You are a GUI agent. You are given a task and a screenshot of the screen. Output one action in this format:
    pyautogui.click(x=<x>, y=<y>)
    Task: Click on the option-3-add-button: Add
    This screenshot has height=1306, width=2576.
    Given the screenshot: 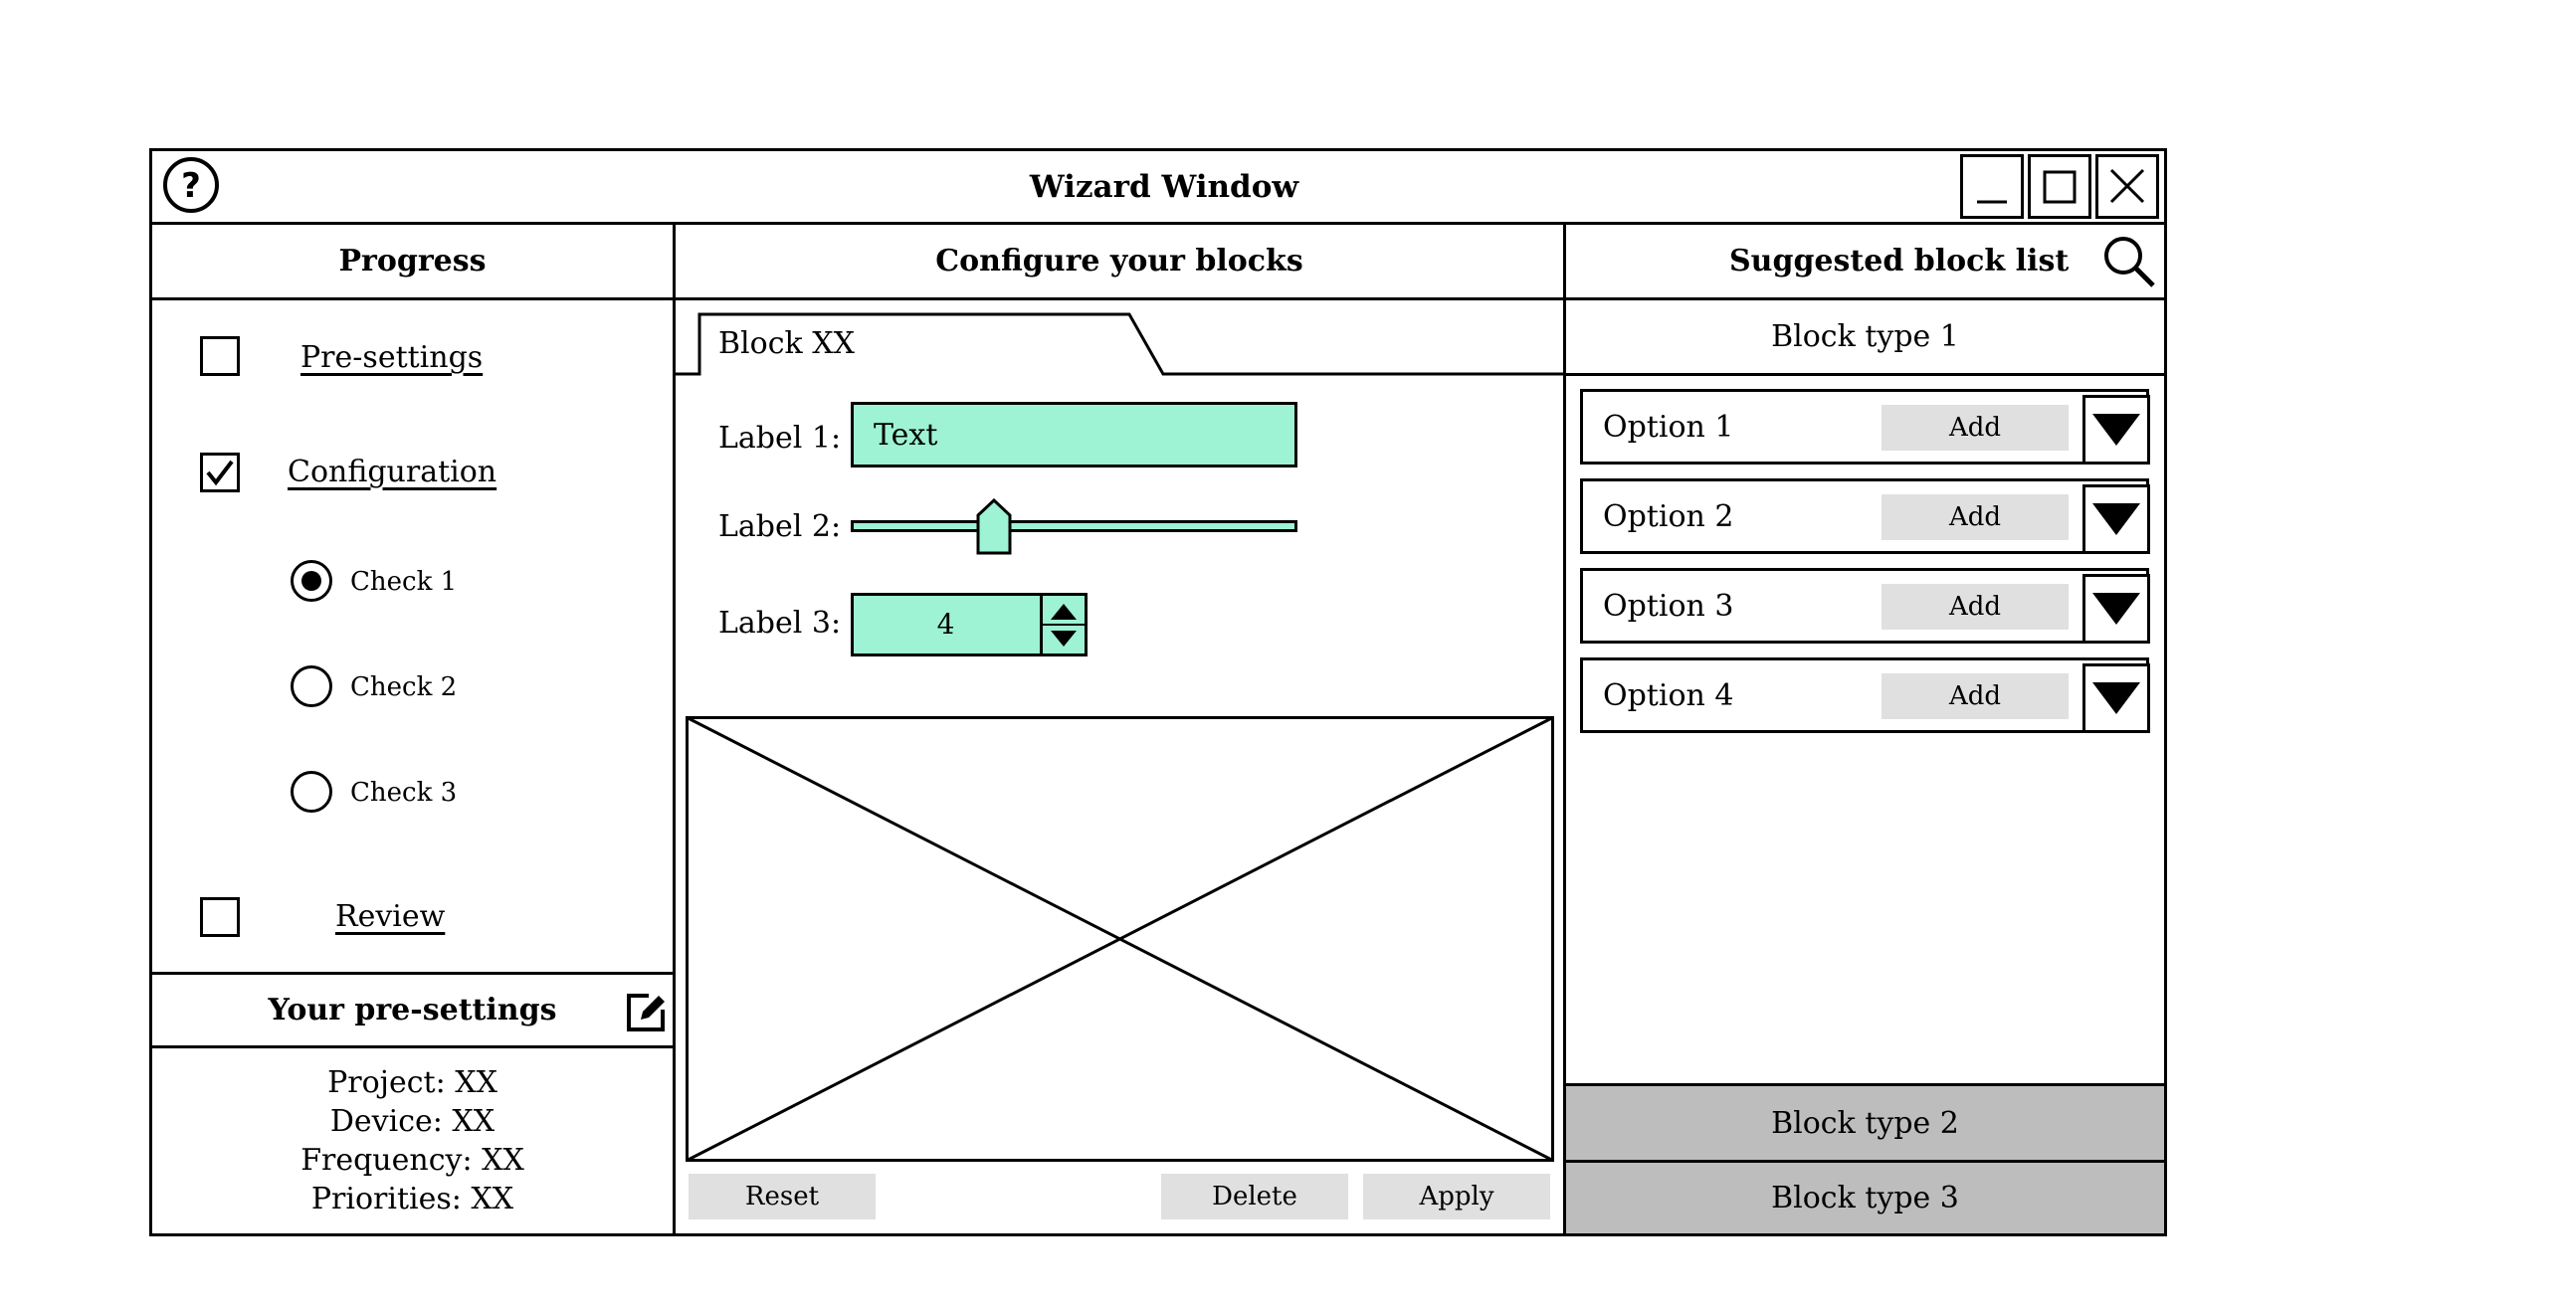 What is the action you would take?
    pyautogui.click(x=1975, y=607)
    